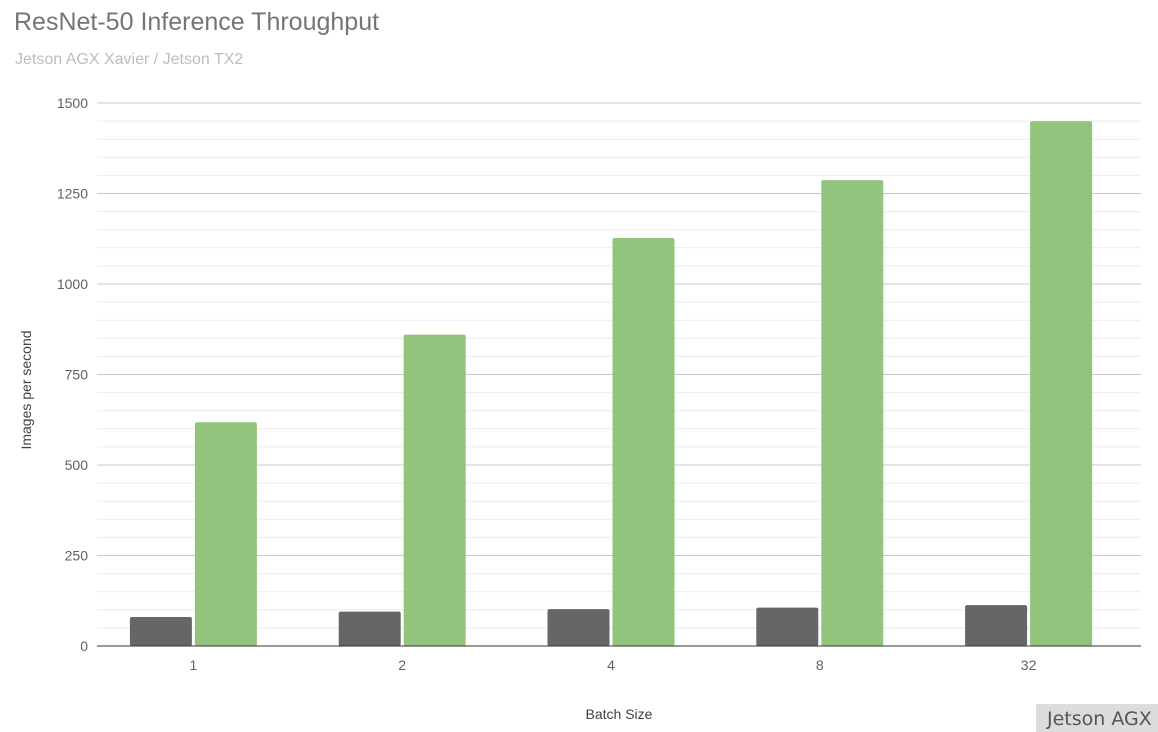 Image resolution: width=1158 pixels, height=732 pixels. I want to click on x-tick-label: 8, so click(820, 665).